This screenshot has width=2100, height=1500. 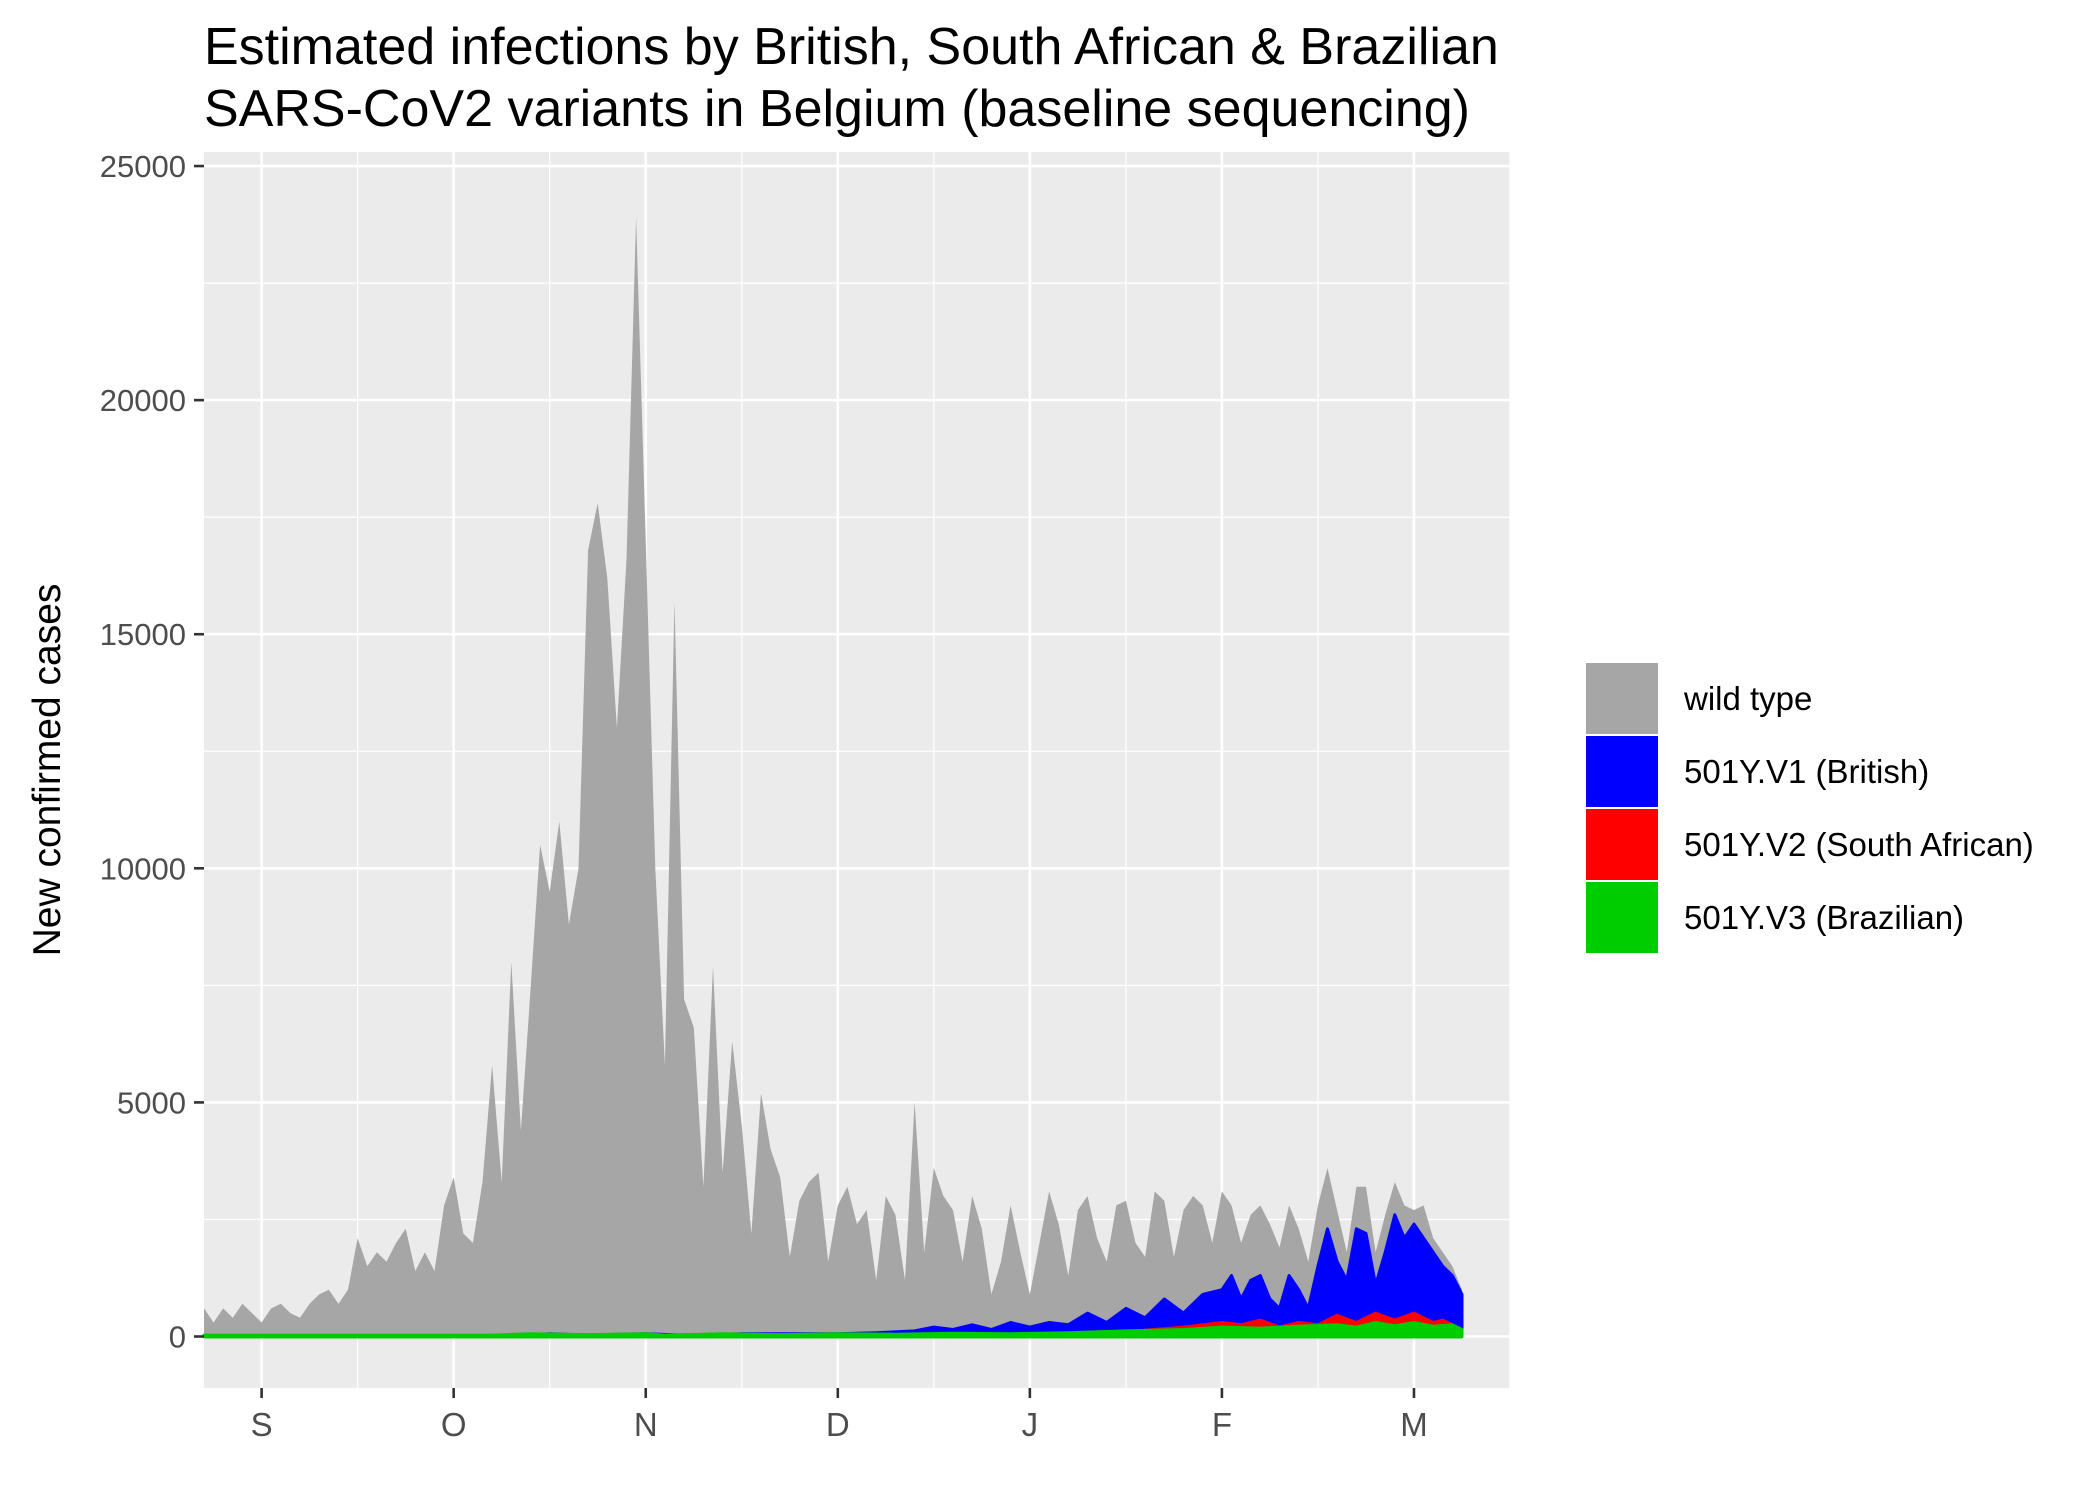 What do you see at coordinates (143, 868) in the screenshot?
I see `y-tick-label: 10000` at bounding box center [143, 868].